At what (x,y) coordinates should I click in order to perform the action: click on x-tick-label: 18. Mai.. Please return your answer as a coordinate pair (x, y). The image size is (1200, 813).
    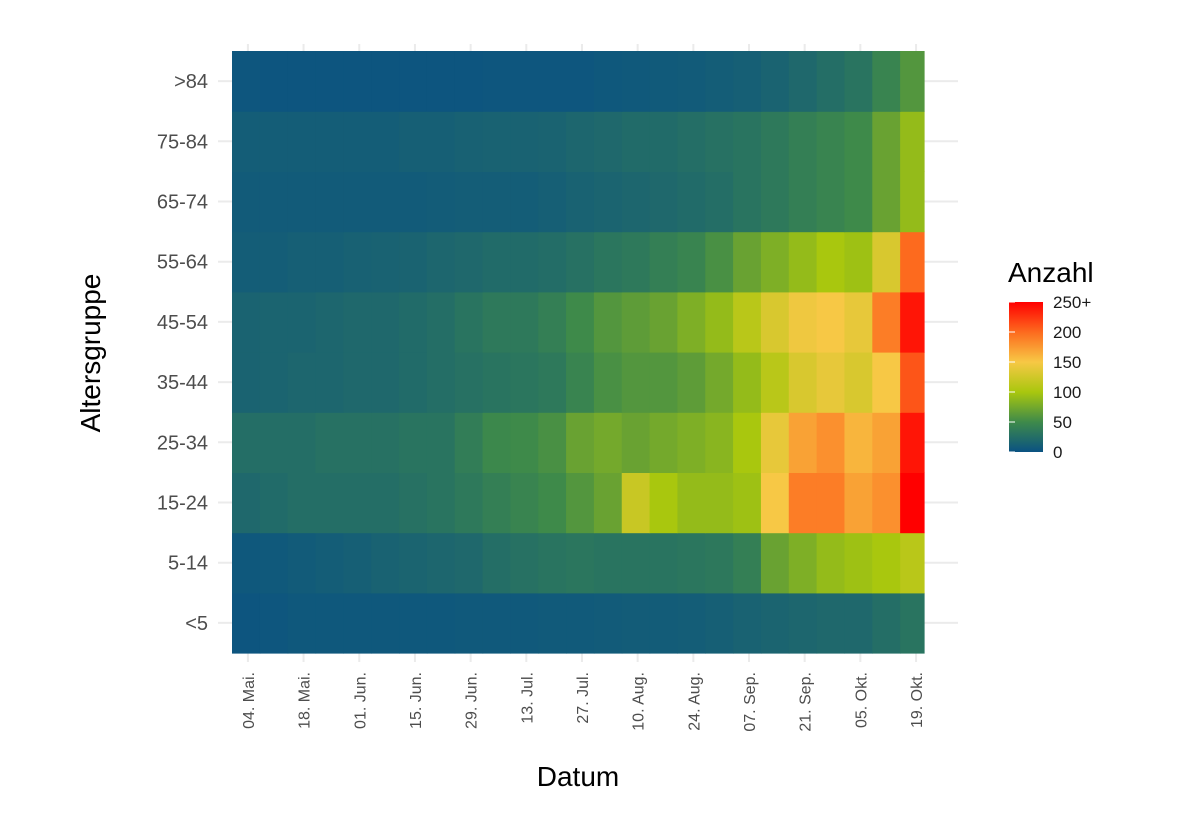
    Looking at the image, I should click on (305, 700).